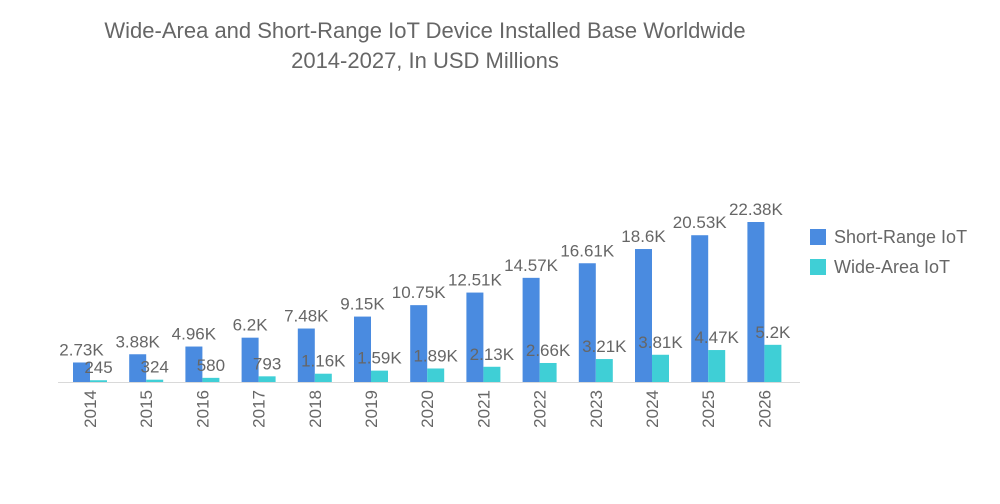 The height and width of the screenshot is (504, 1000). I want to click on legend-swatch-wide-area, so click(818, 267).